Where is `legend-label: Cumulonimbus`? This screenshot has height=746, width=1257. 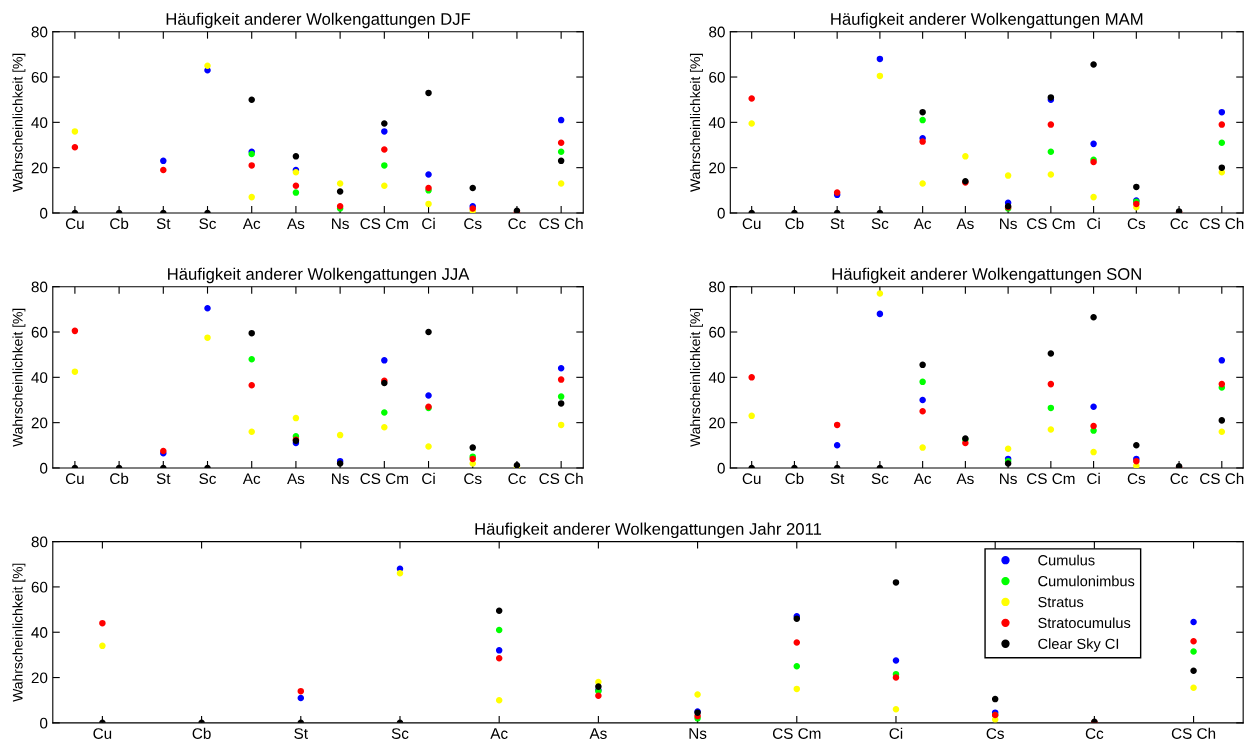 legend-label: Cumulonimbus is located at coordinates (1086, 581).